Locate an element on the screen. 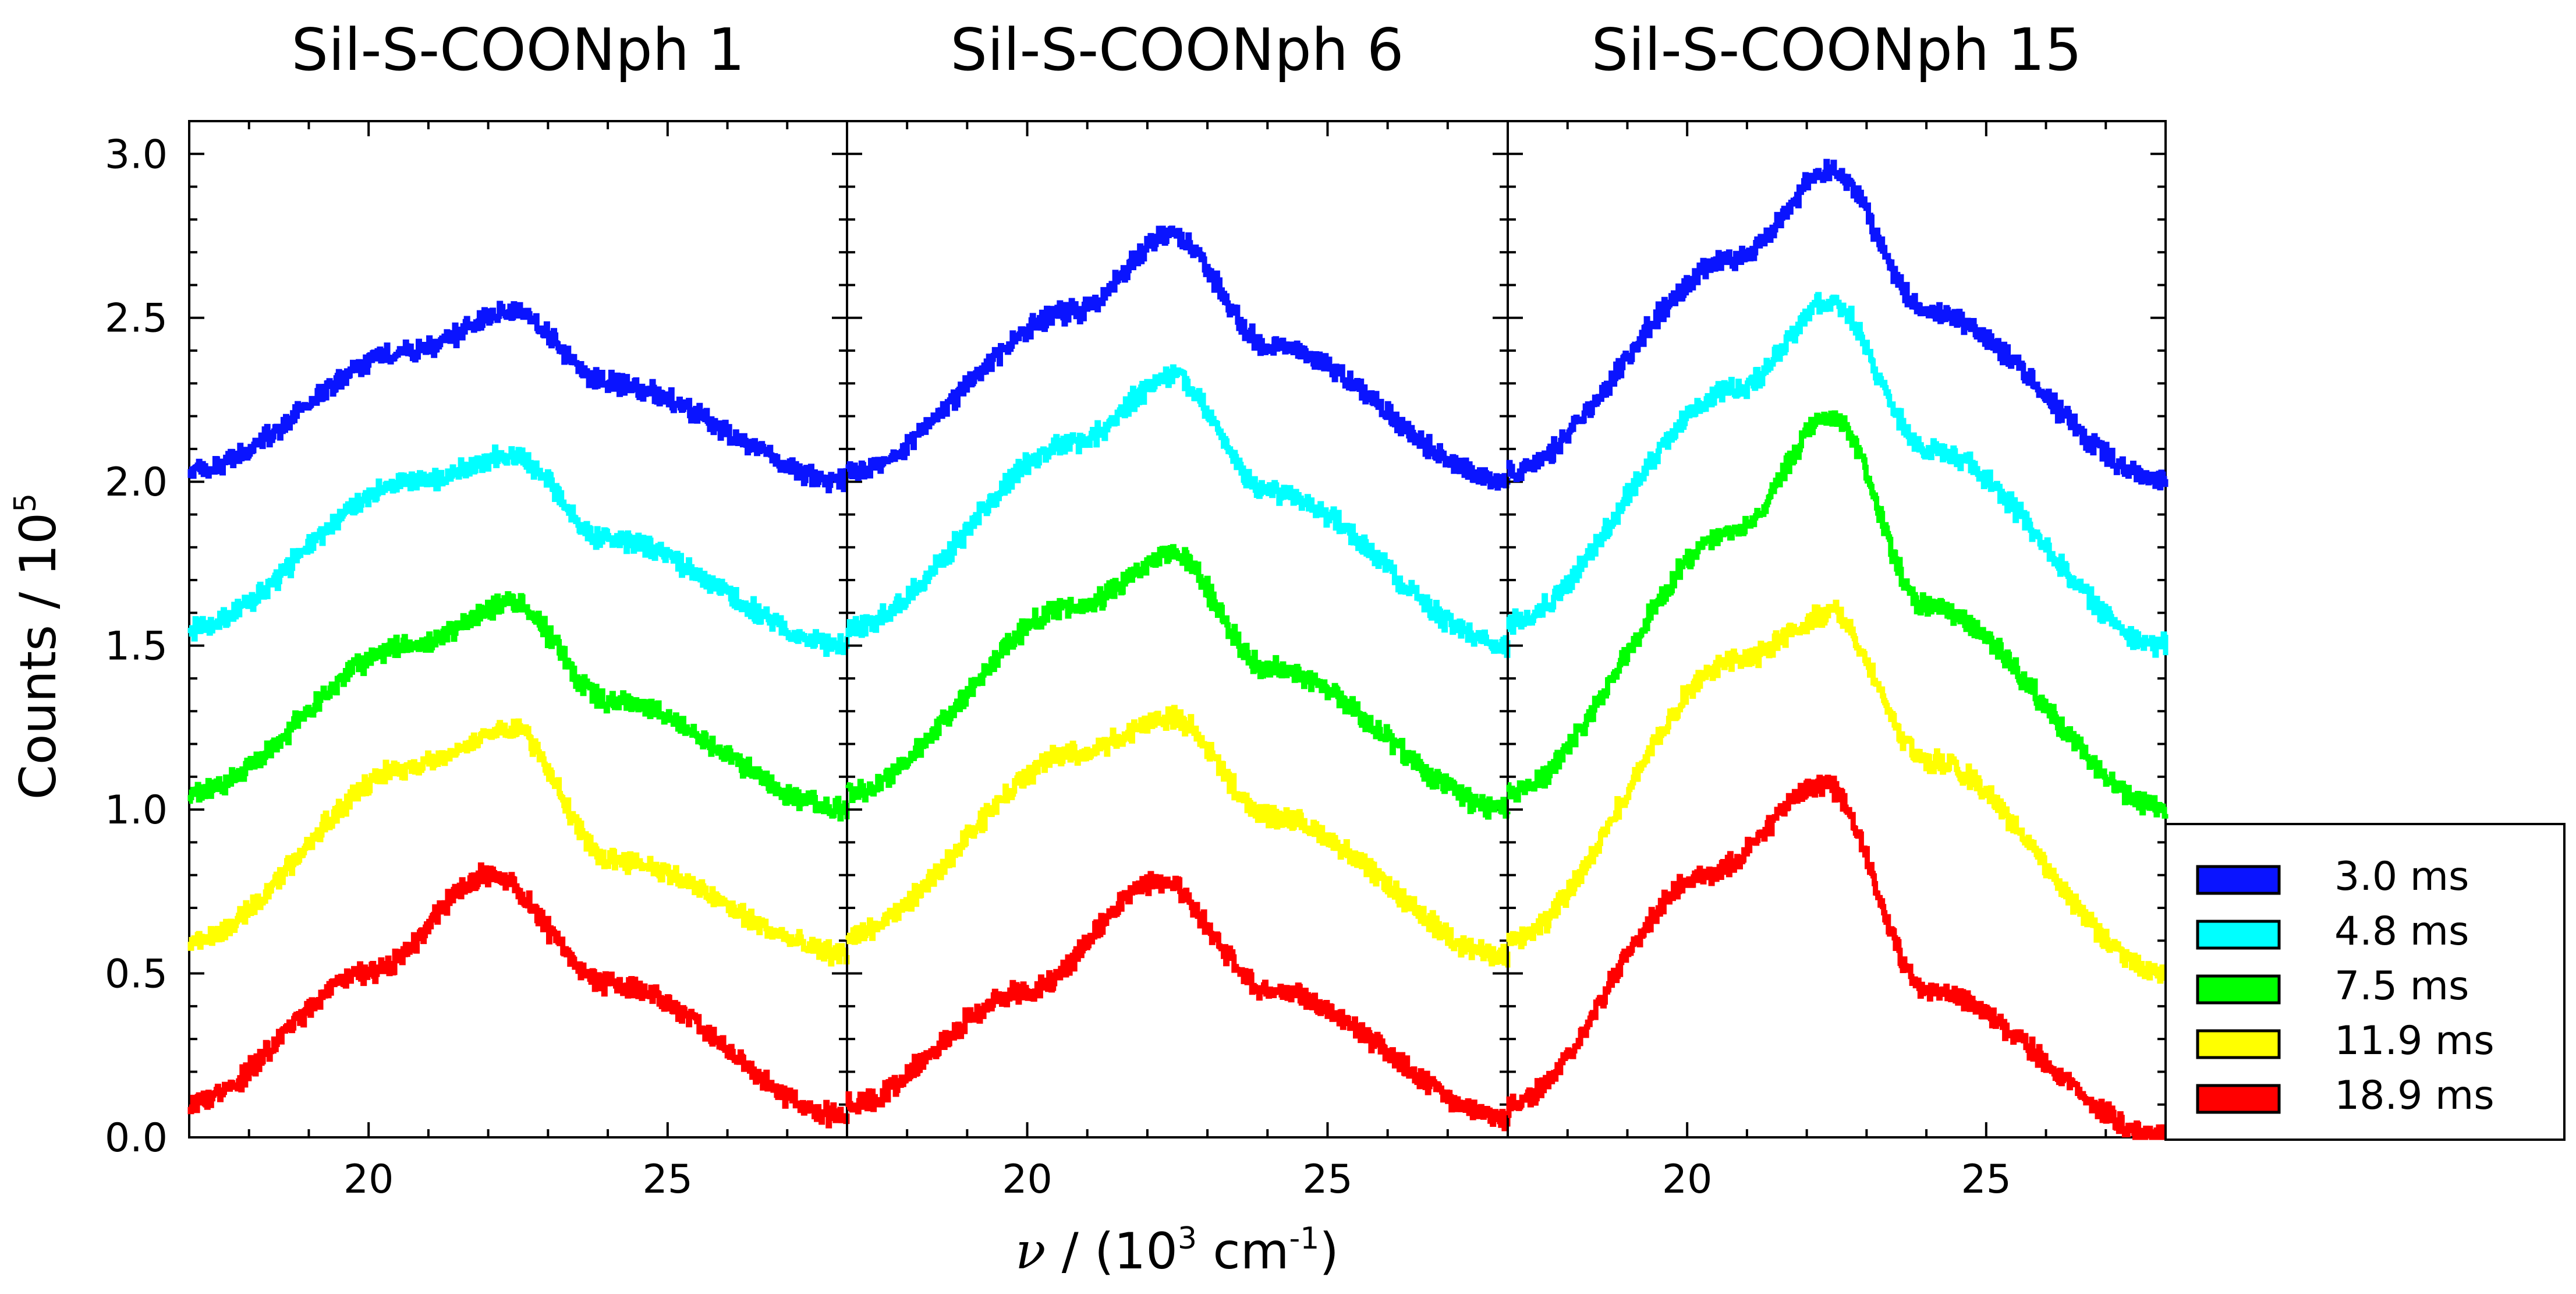 This screenshot has width=2576, height=1294. y-axis-label-text: Counts / 10 is located at coordinates (38, 656).